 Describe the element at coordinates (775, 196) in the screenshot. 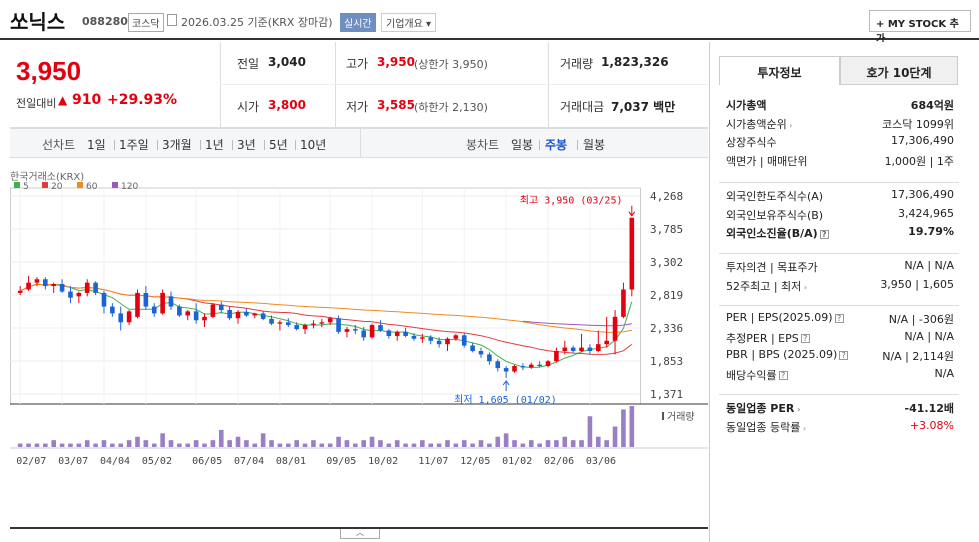

I see `info-label: 외국인한도주식수(A)` at that location.